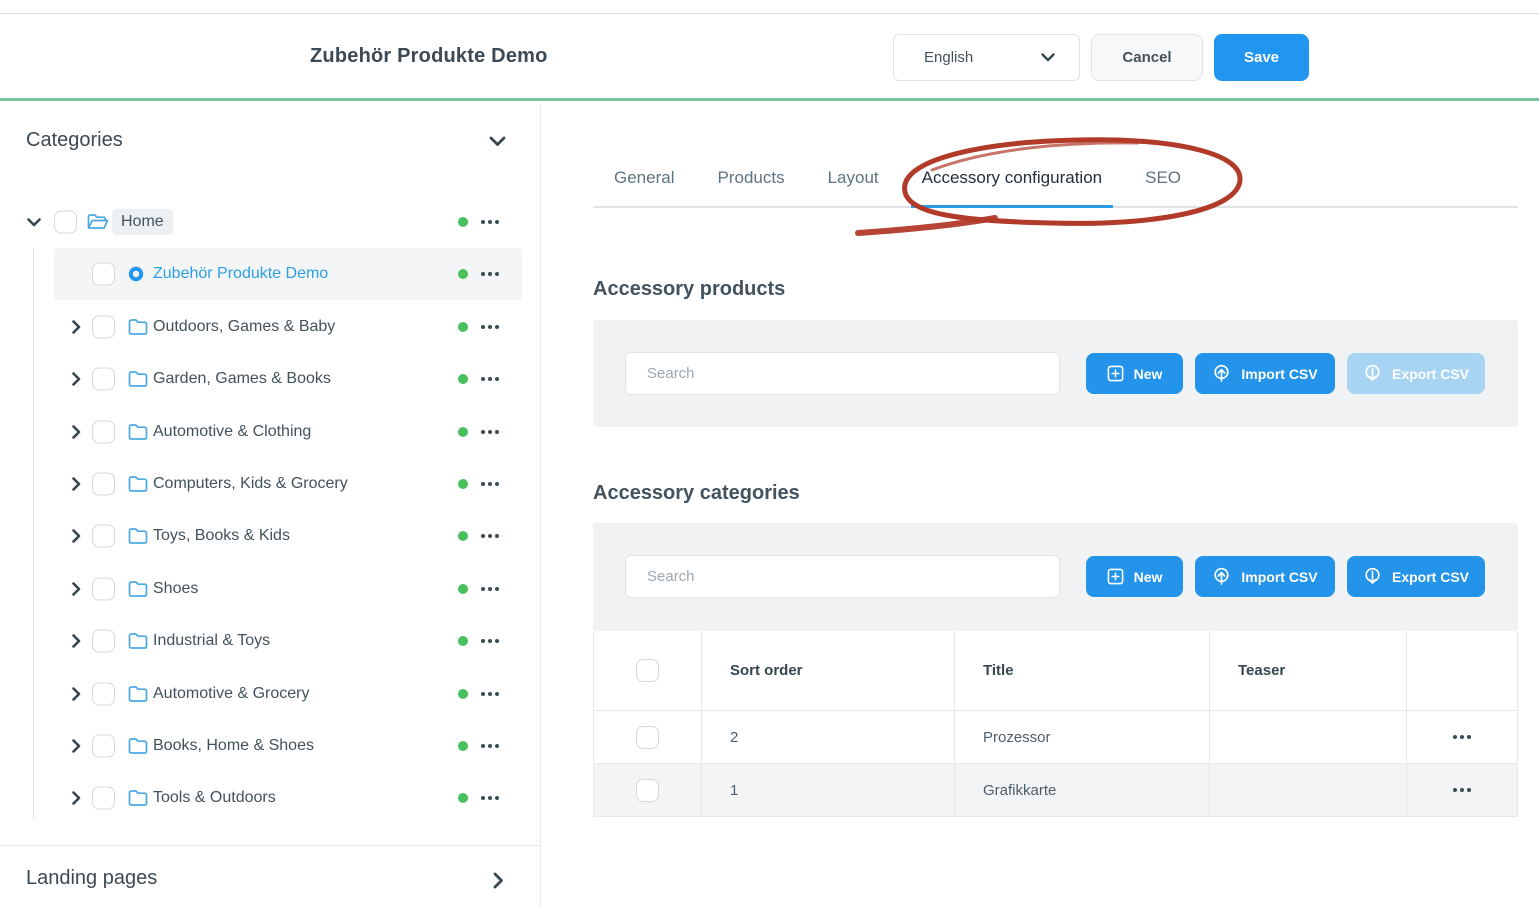 Image resolution: width=1539 pixels, height=906 pixels. I want to click on language-select: English, so click(986, 57).